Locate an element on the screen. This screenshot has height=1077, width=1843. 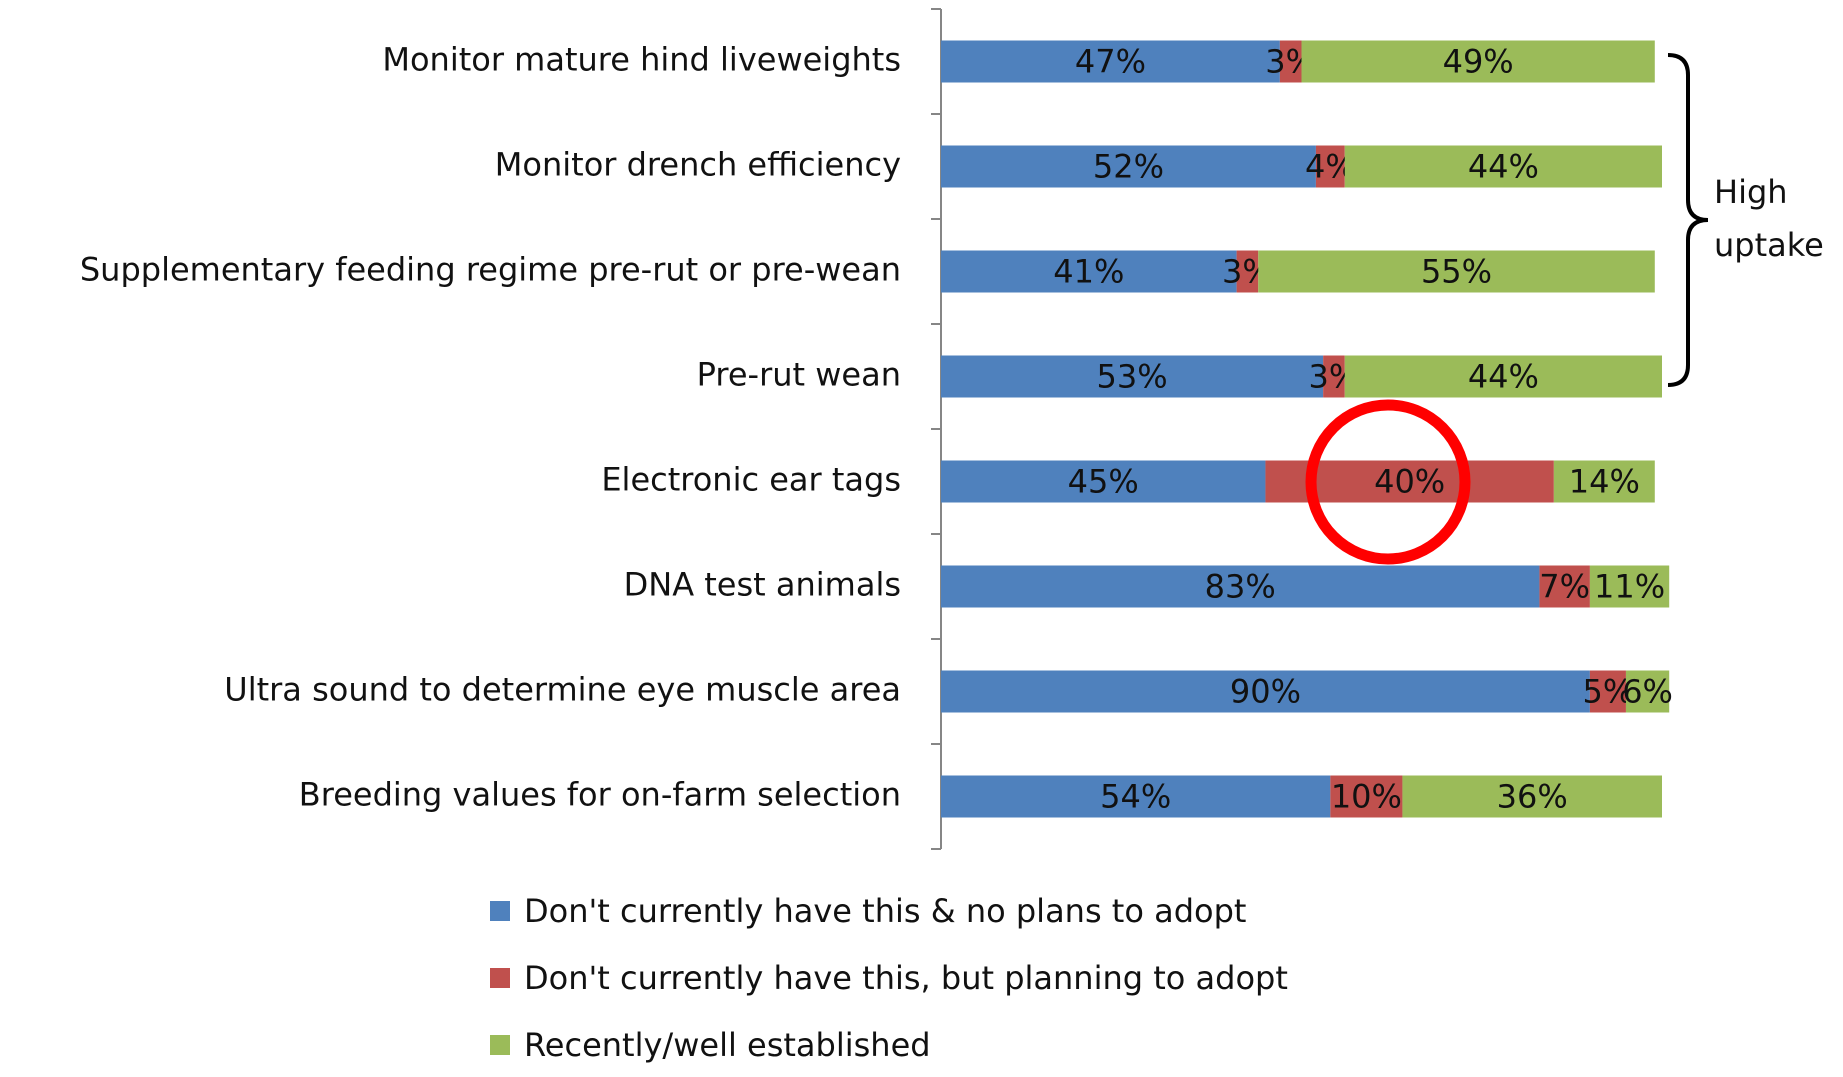
data-label: 47% is located at coordinates (1110, 62).